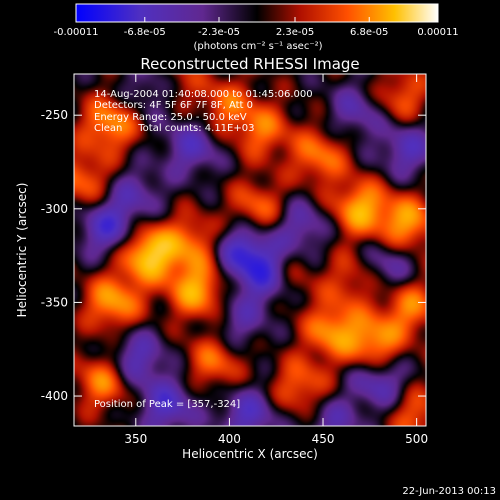 The image size is (500, 500). Describe the element at coordinates (174, 128) in the screenshot. I see `annotation-total-counts: Clean Total counts: 4.11E+03` at that location.